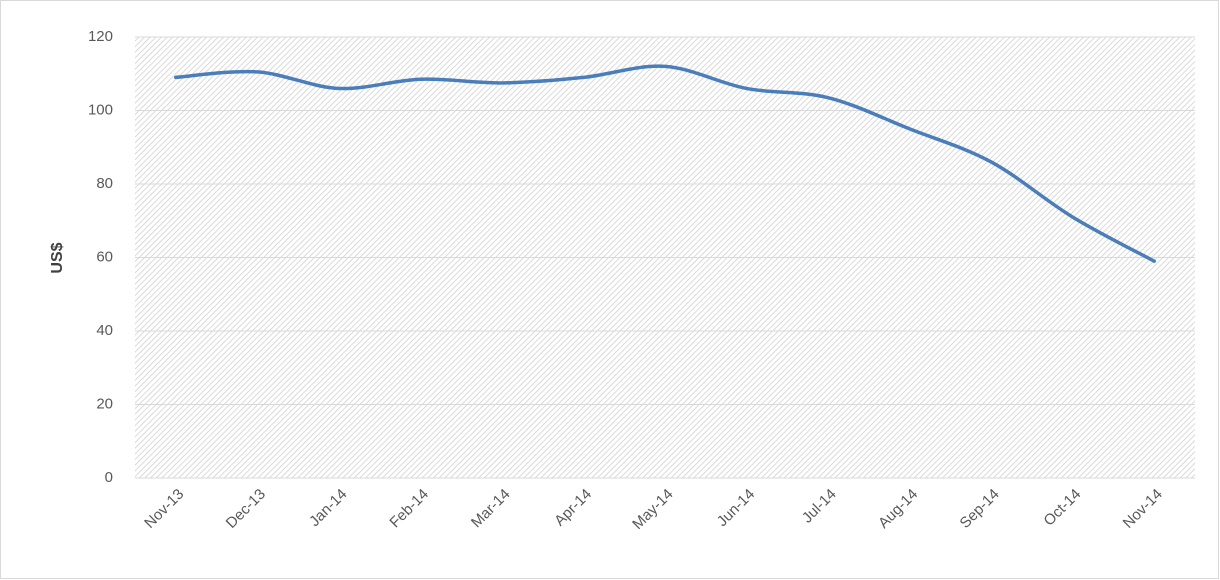  What do you see at coordinates (104, 330) in the screenshot?
I see `y-tick-label: 40` at bounding box center [104, 330].